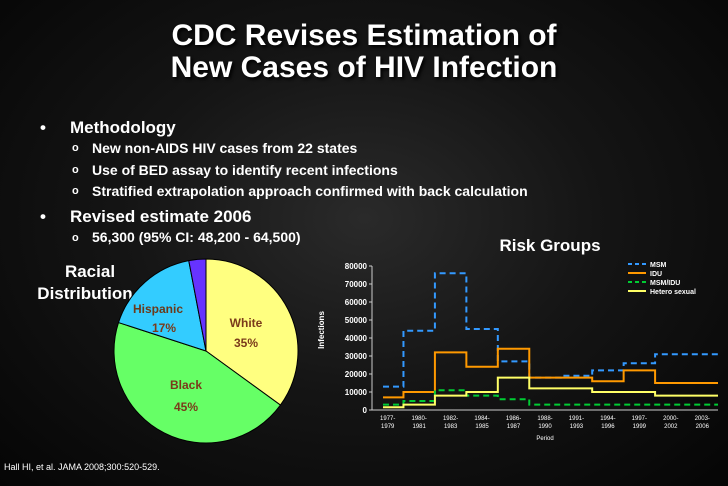 This screenshot has width=728, height=486. Describe the element at coordinates (544, 439) in the screenshot. I see `x-axis-label: Period` at that location.